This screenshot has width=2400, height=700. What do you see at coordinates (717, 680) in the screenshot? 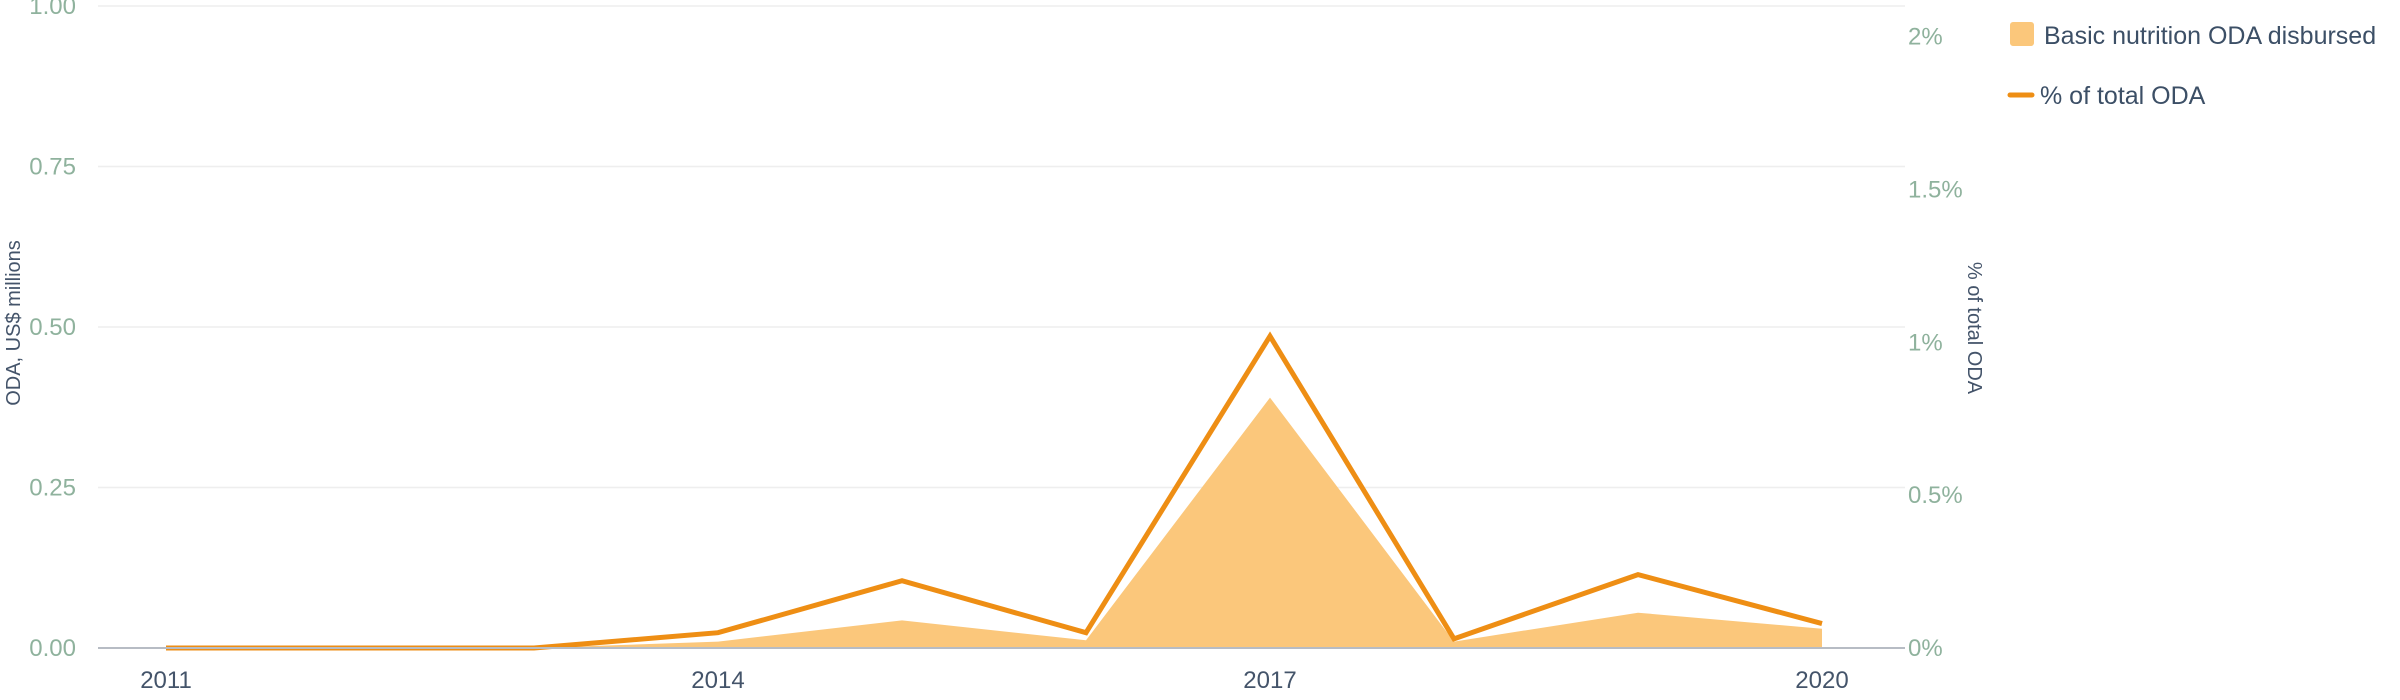
I see `x-tick-label: 2014` at bounding box center [717, 680].